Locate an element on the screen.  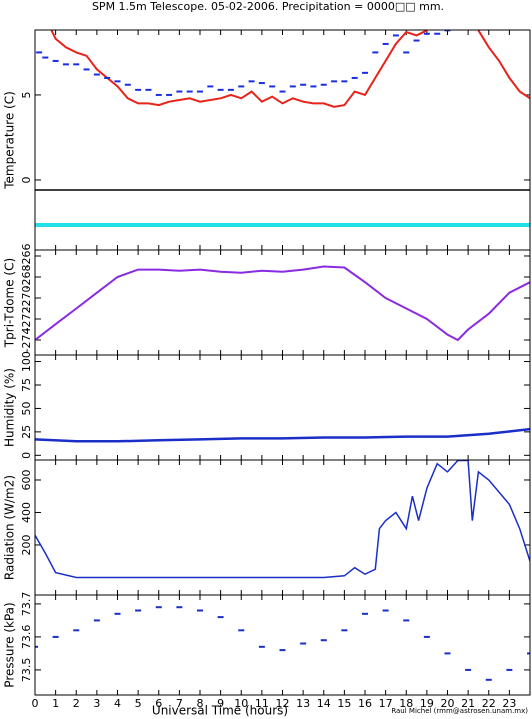
x-tick-label: 8 is located at coordinates (200, 703).